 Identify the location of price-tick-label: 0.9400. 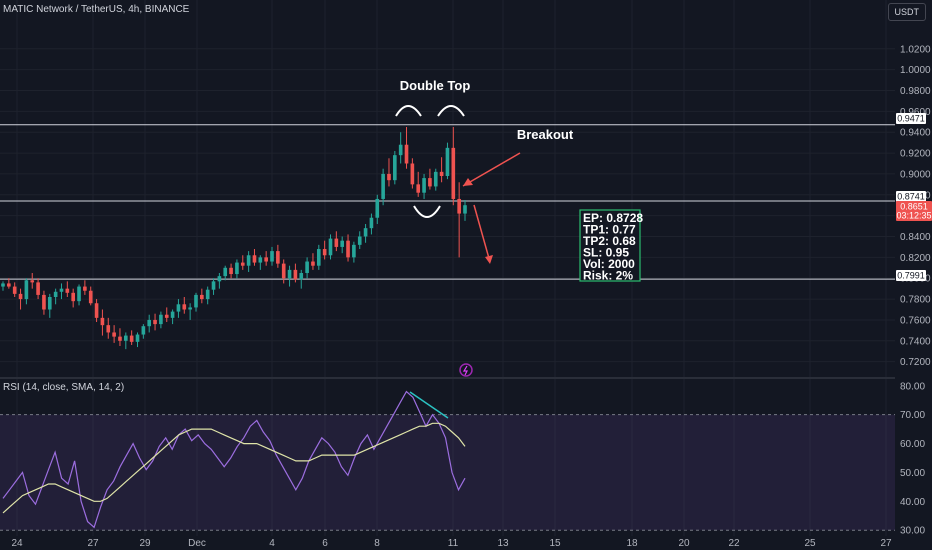
(915, 133).